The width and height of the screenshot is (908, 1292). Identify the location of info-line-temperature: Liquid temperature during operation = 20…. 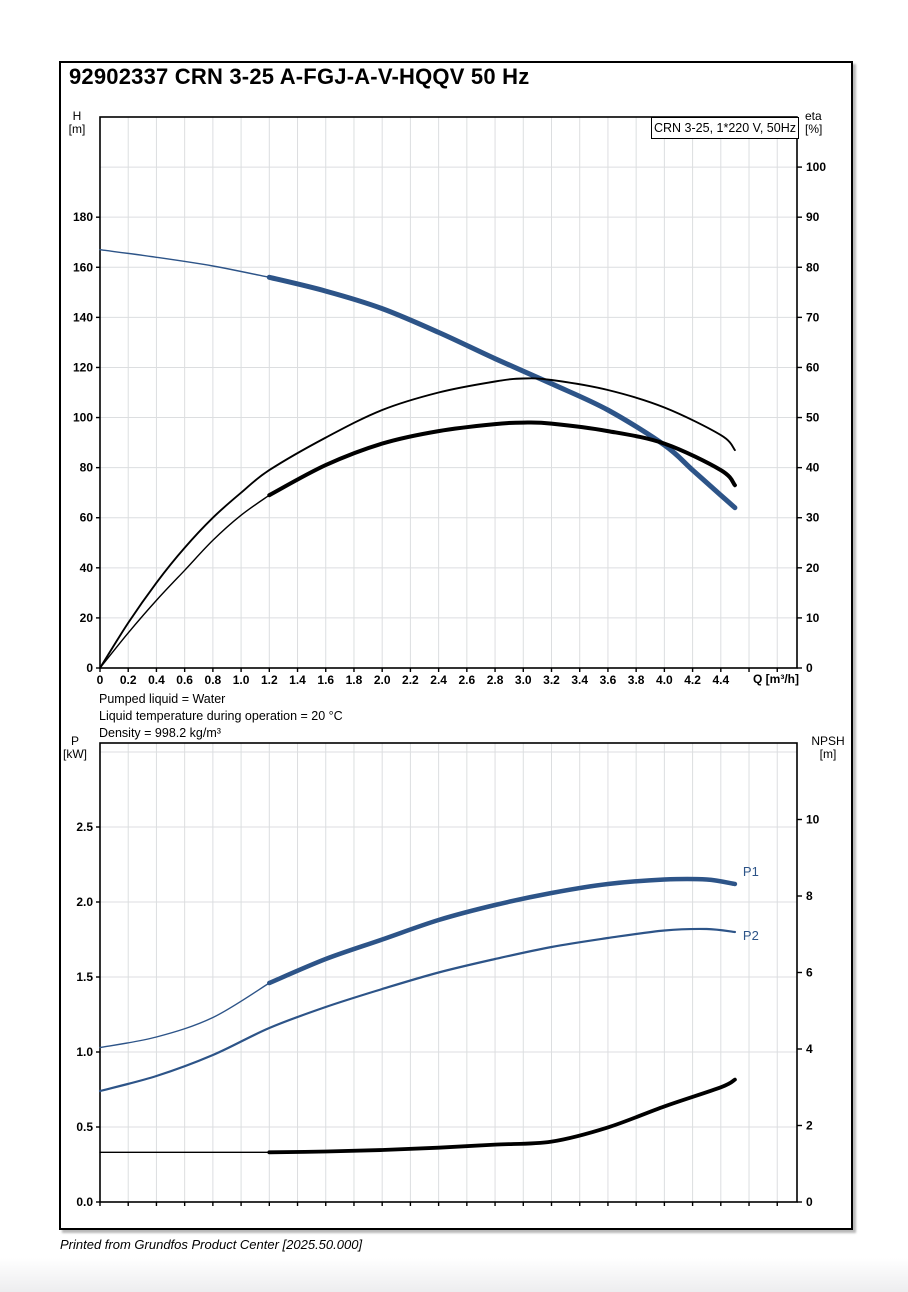
(221, 716).